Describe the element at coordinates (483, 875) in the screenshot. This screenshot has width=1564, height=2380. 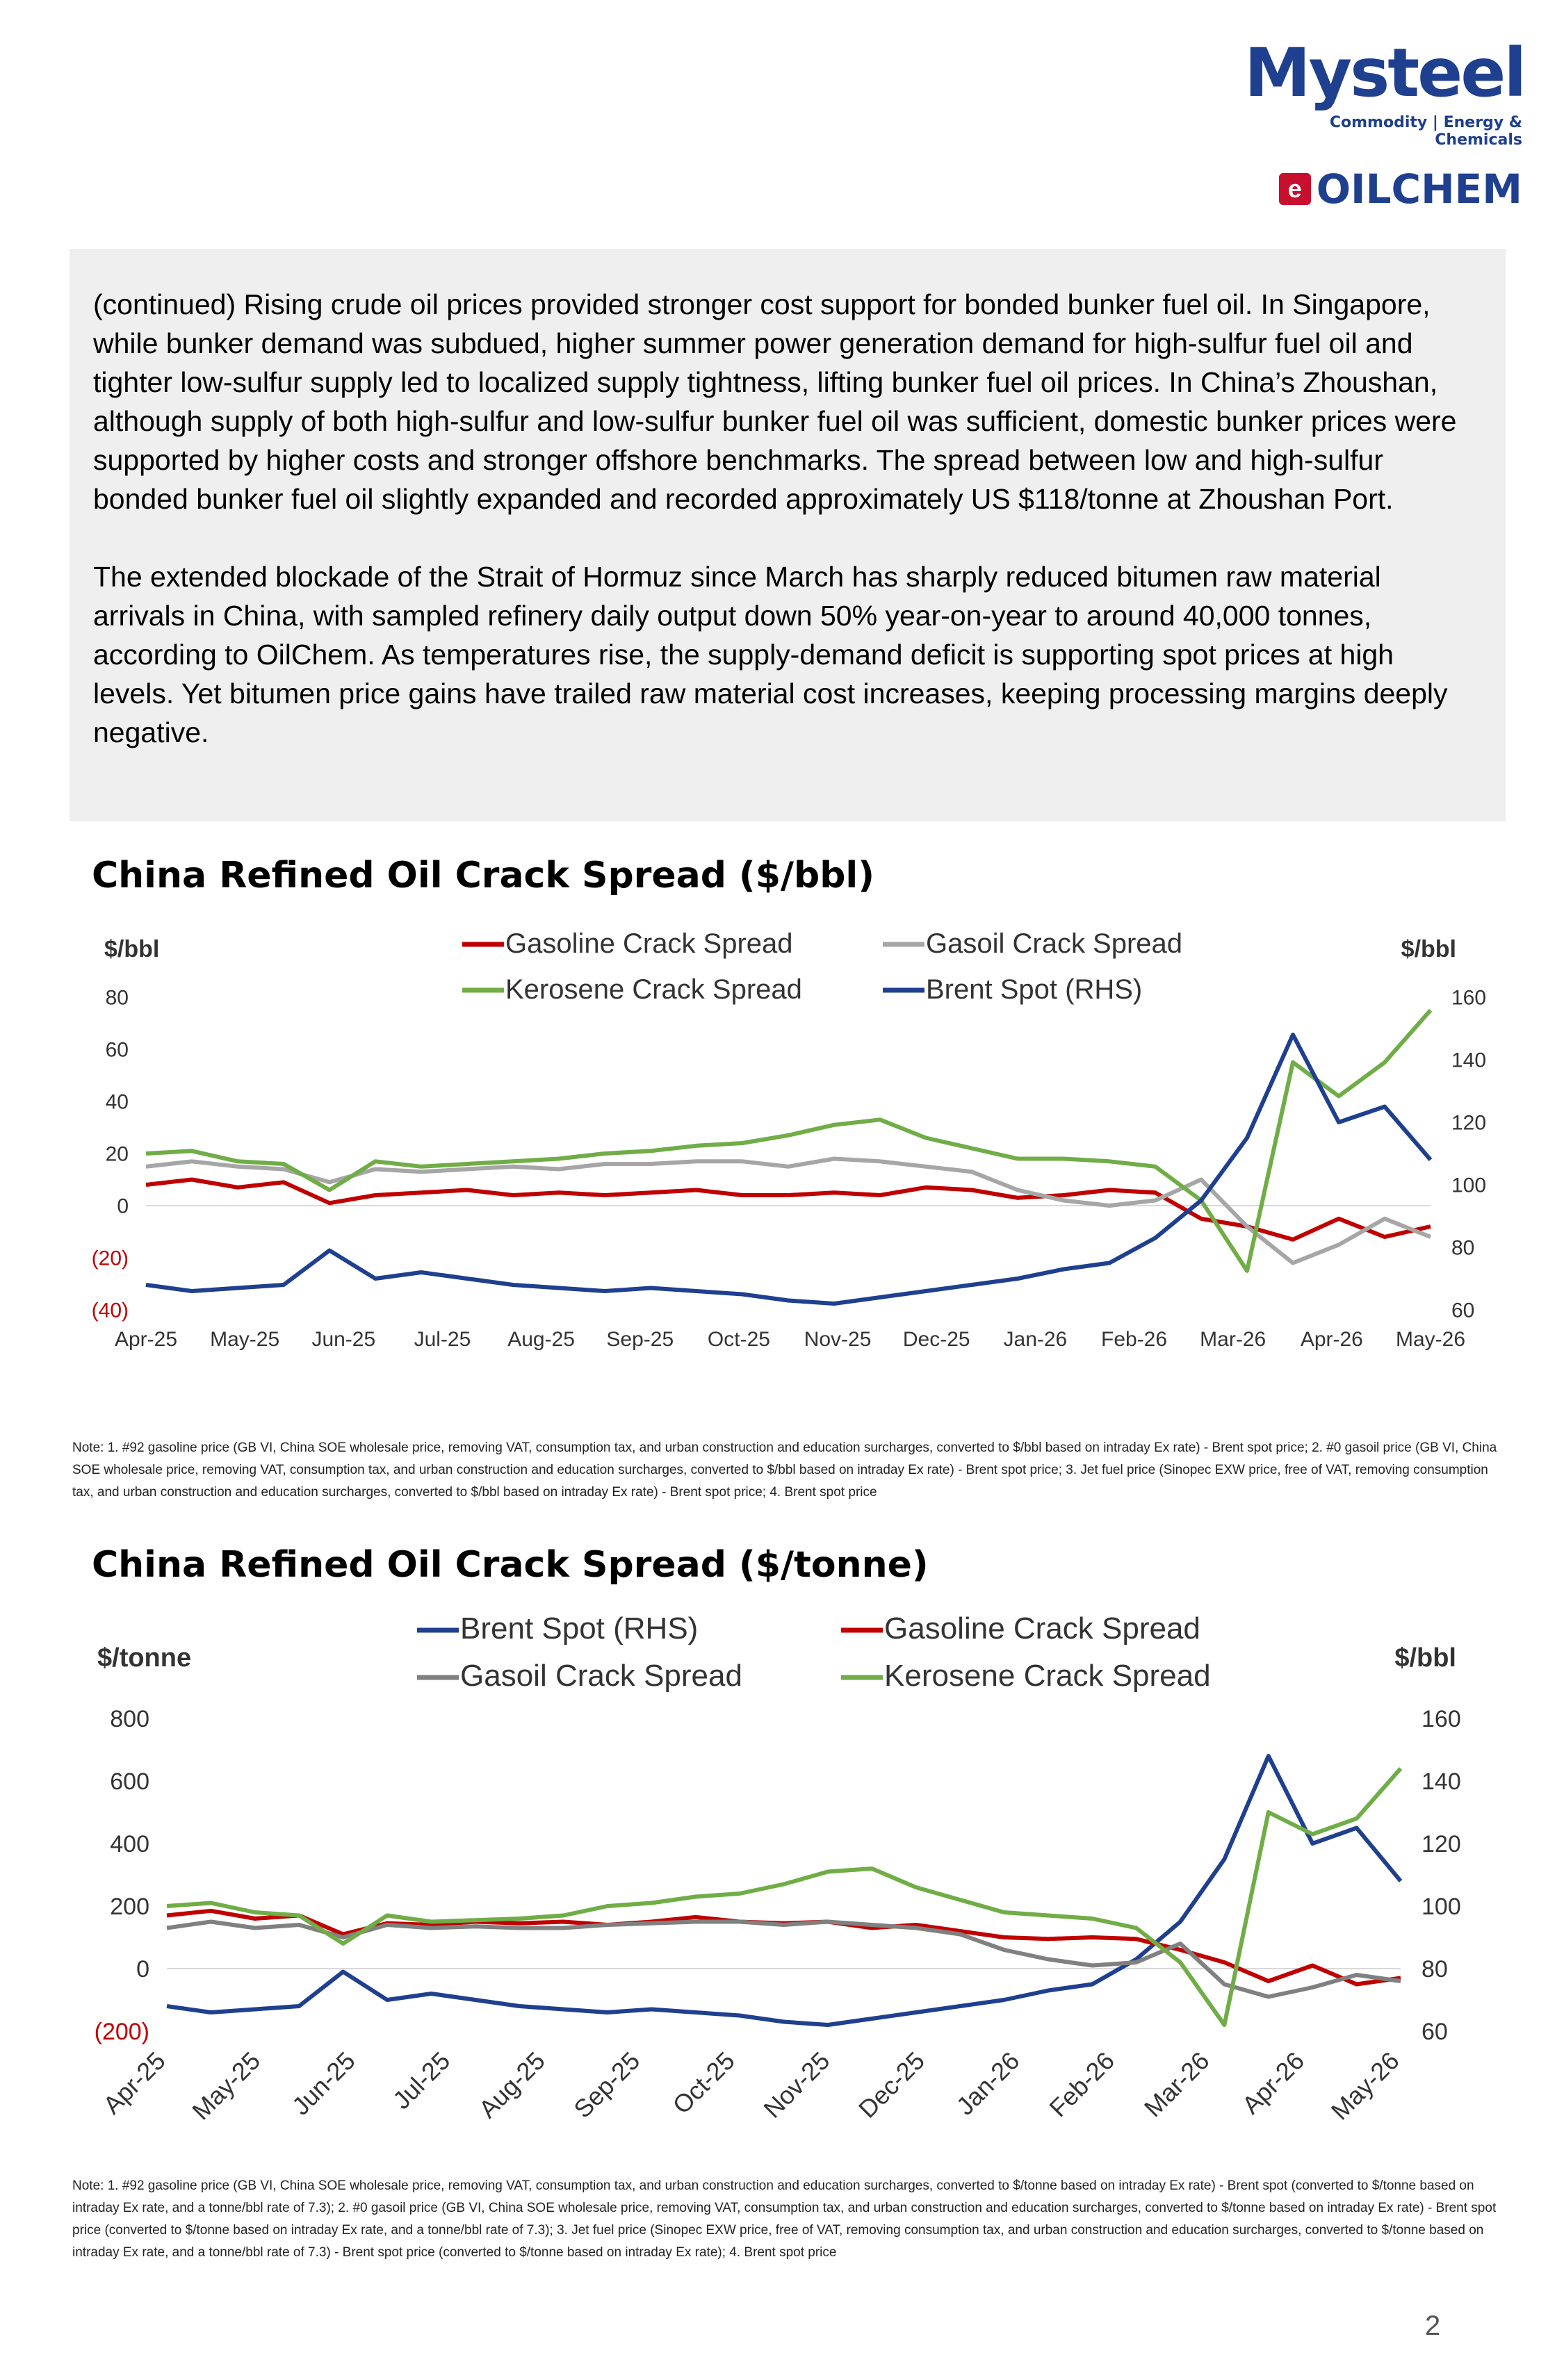
I see `chart1-title: China Refined Oil Crack Spread ($/bbl)` at that location.